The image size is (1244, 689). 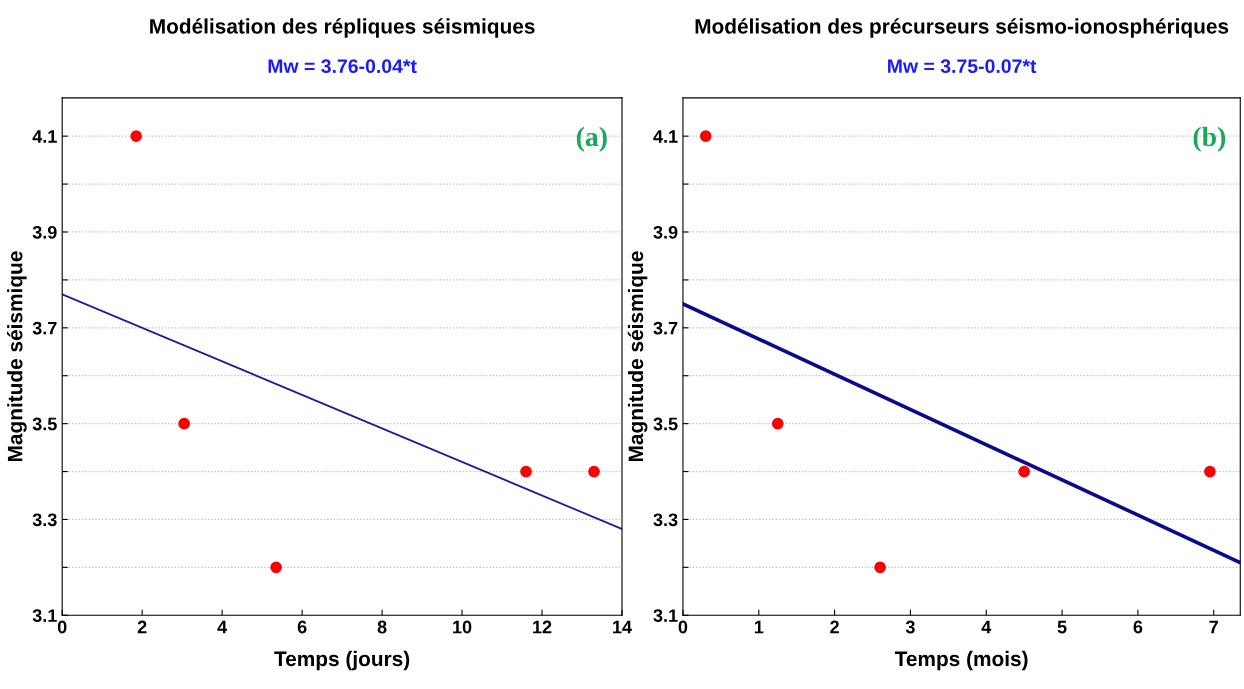 What do you see at coordinates (962, 66) in the screenshot?
I see `chart-subtitle: Mw = 3.75-0.07*t` at bounding box center [962, 66].